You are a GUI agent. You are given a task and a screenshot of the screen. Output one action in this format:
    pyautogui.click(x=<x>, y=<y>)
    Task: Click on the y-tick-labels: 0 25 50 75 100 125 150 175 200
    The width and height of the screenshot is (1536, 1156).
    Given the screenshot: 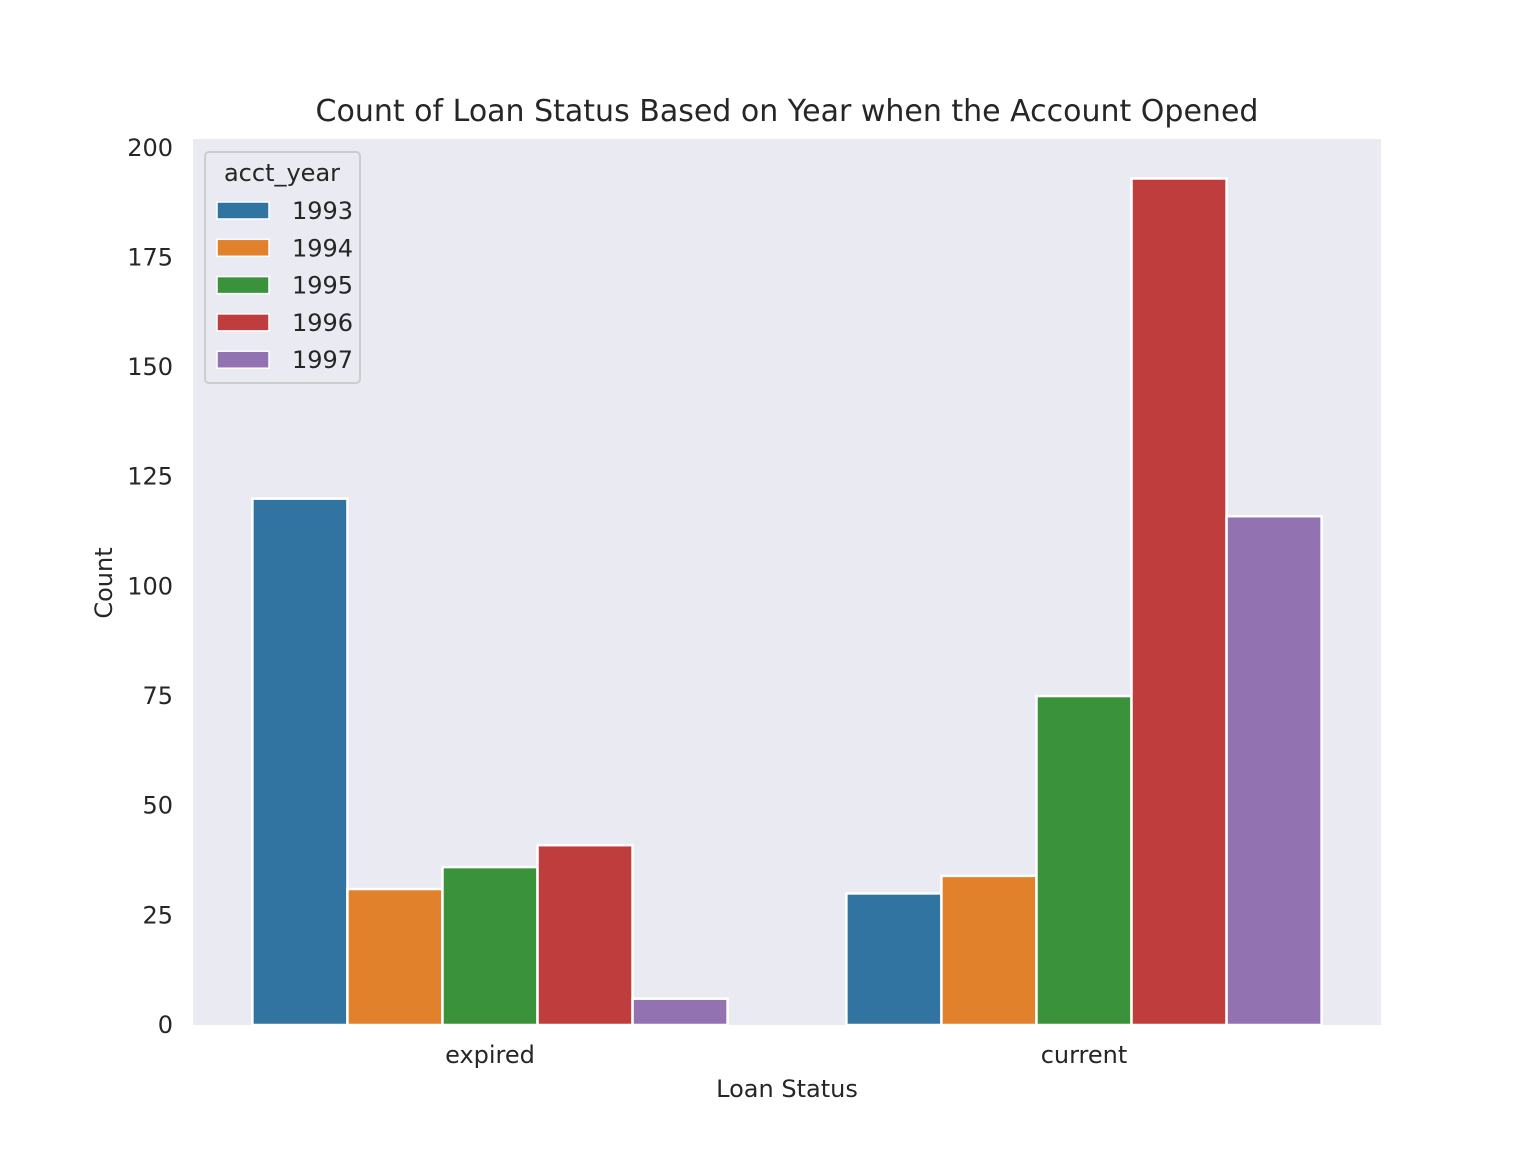 What is the action you would take?
    pyautogui.click(x=150, y=586)
    